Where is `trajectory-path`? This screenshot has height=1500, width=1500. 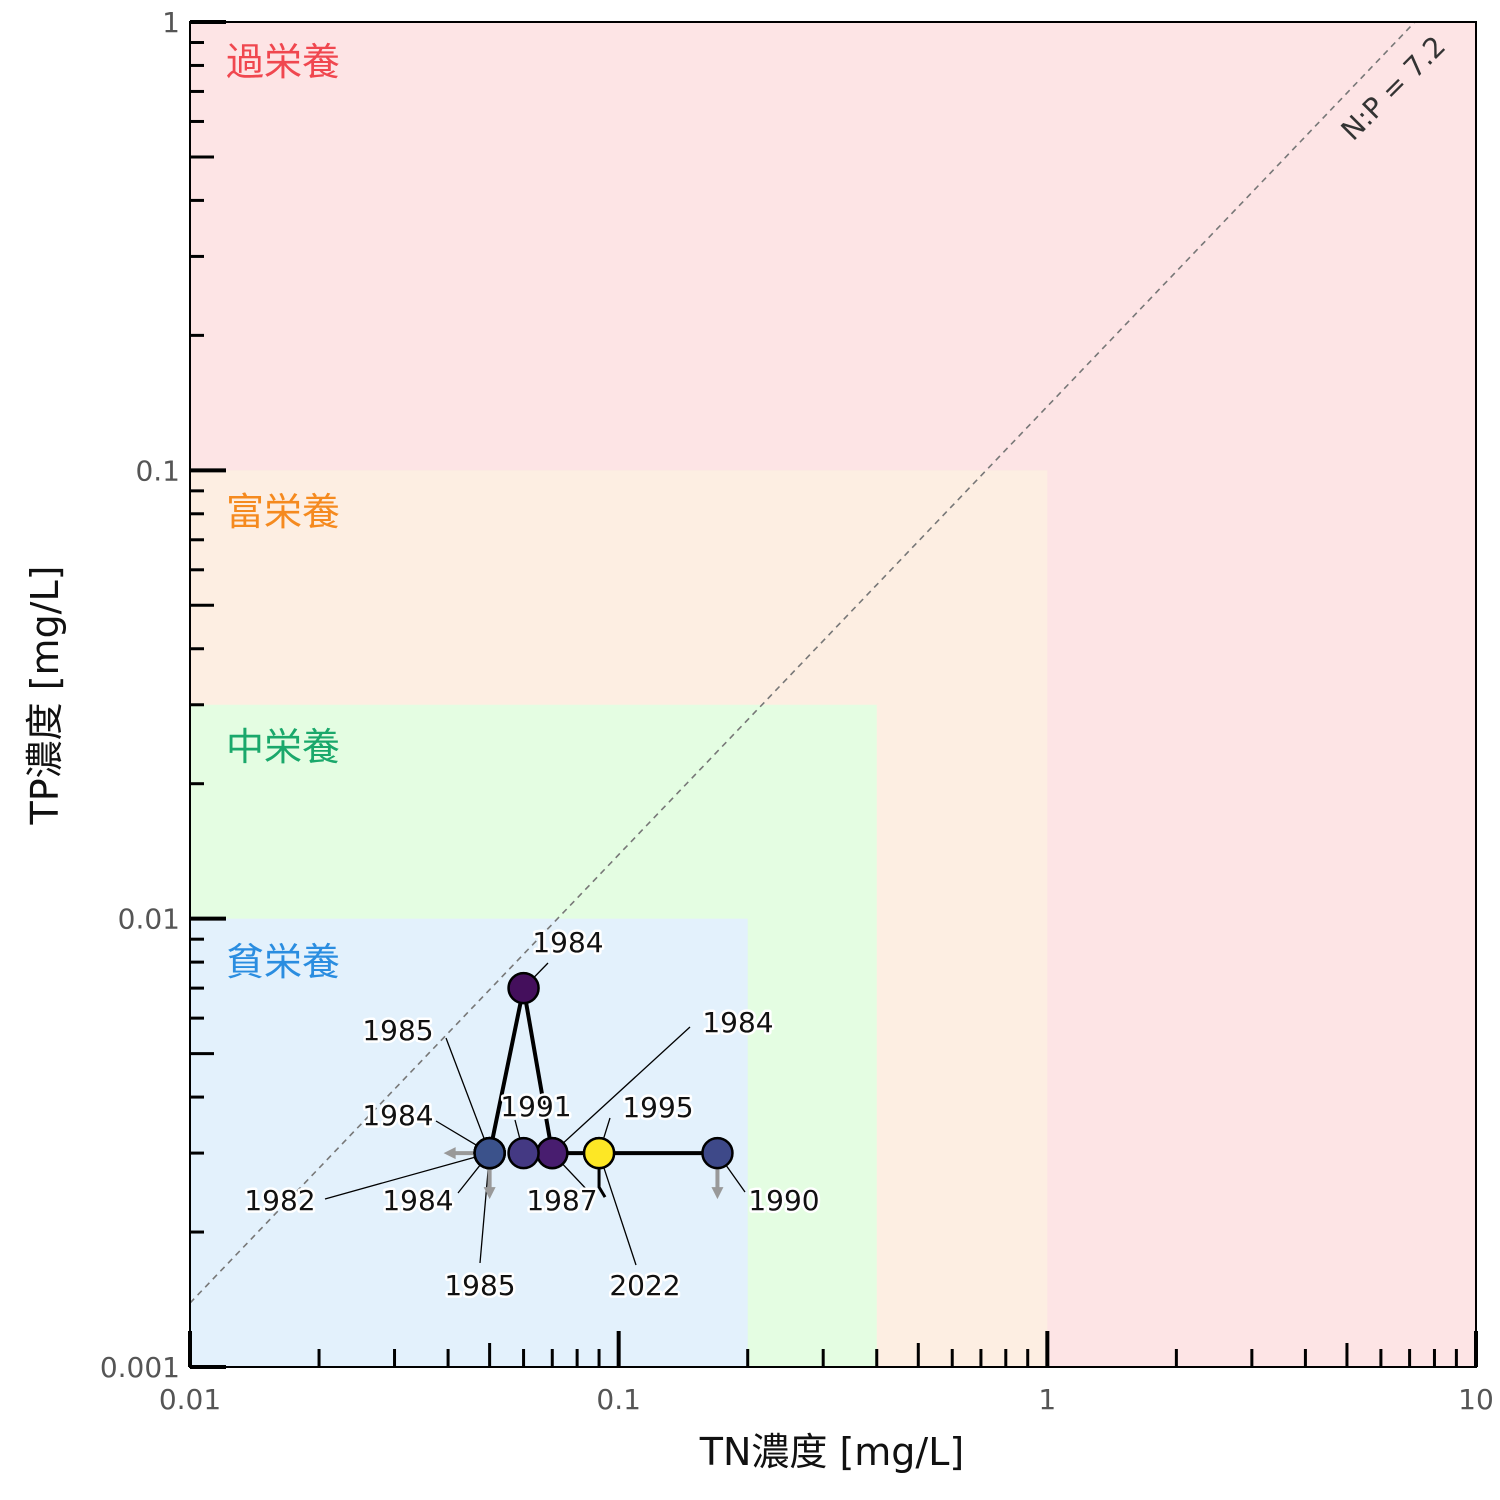 trajectory-path is located at coordinates (602, 1092).